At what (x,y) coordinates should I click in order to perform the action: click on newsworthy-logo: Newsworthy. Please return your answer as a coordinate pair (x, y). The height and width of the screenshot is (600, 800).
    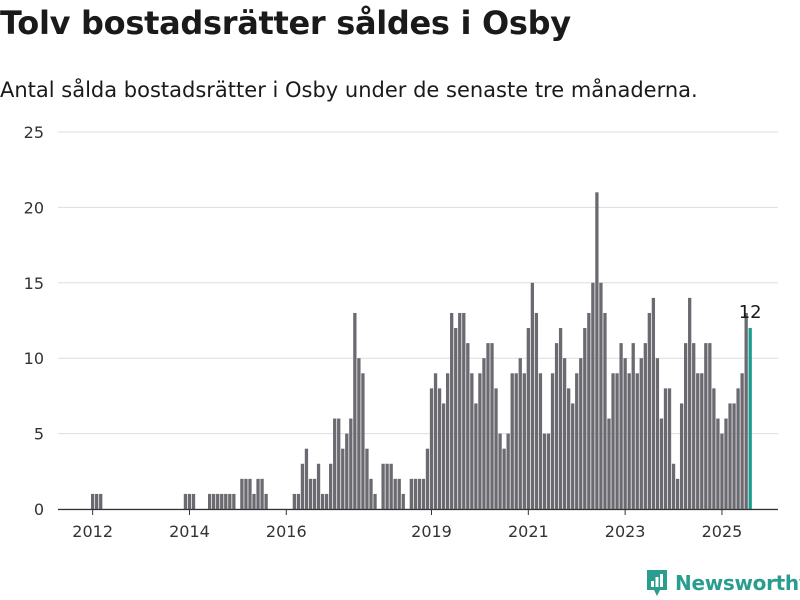
    Looking at the image, I should click on (722, 583).